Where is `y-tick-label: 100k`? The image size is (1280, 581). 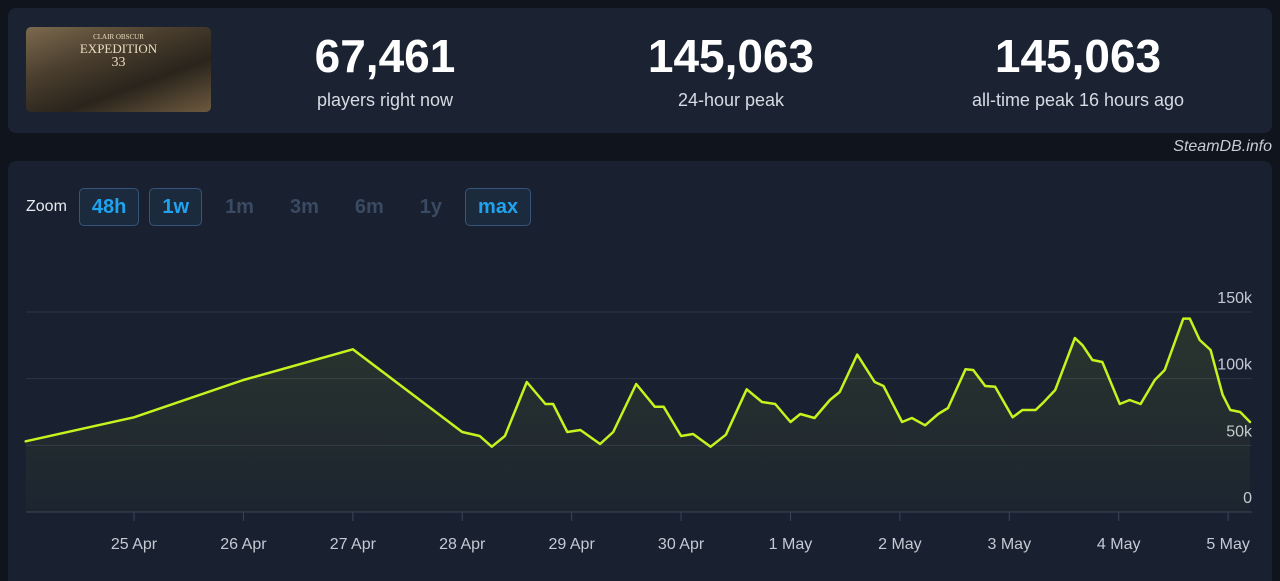
y-tick-label: 100k is located at coordinates (1235, 365).